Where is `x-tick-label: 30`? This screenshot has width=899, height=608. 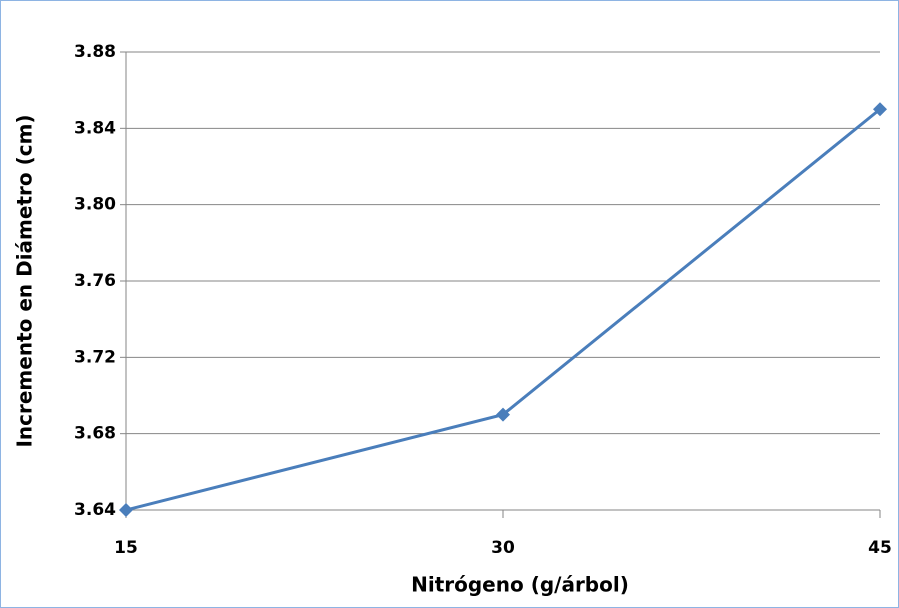
x-tick-label: 30 is located at coordinates (503, 548).